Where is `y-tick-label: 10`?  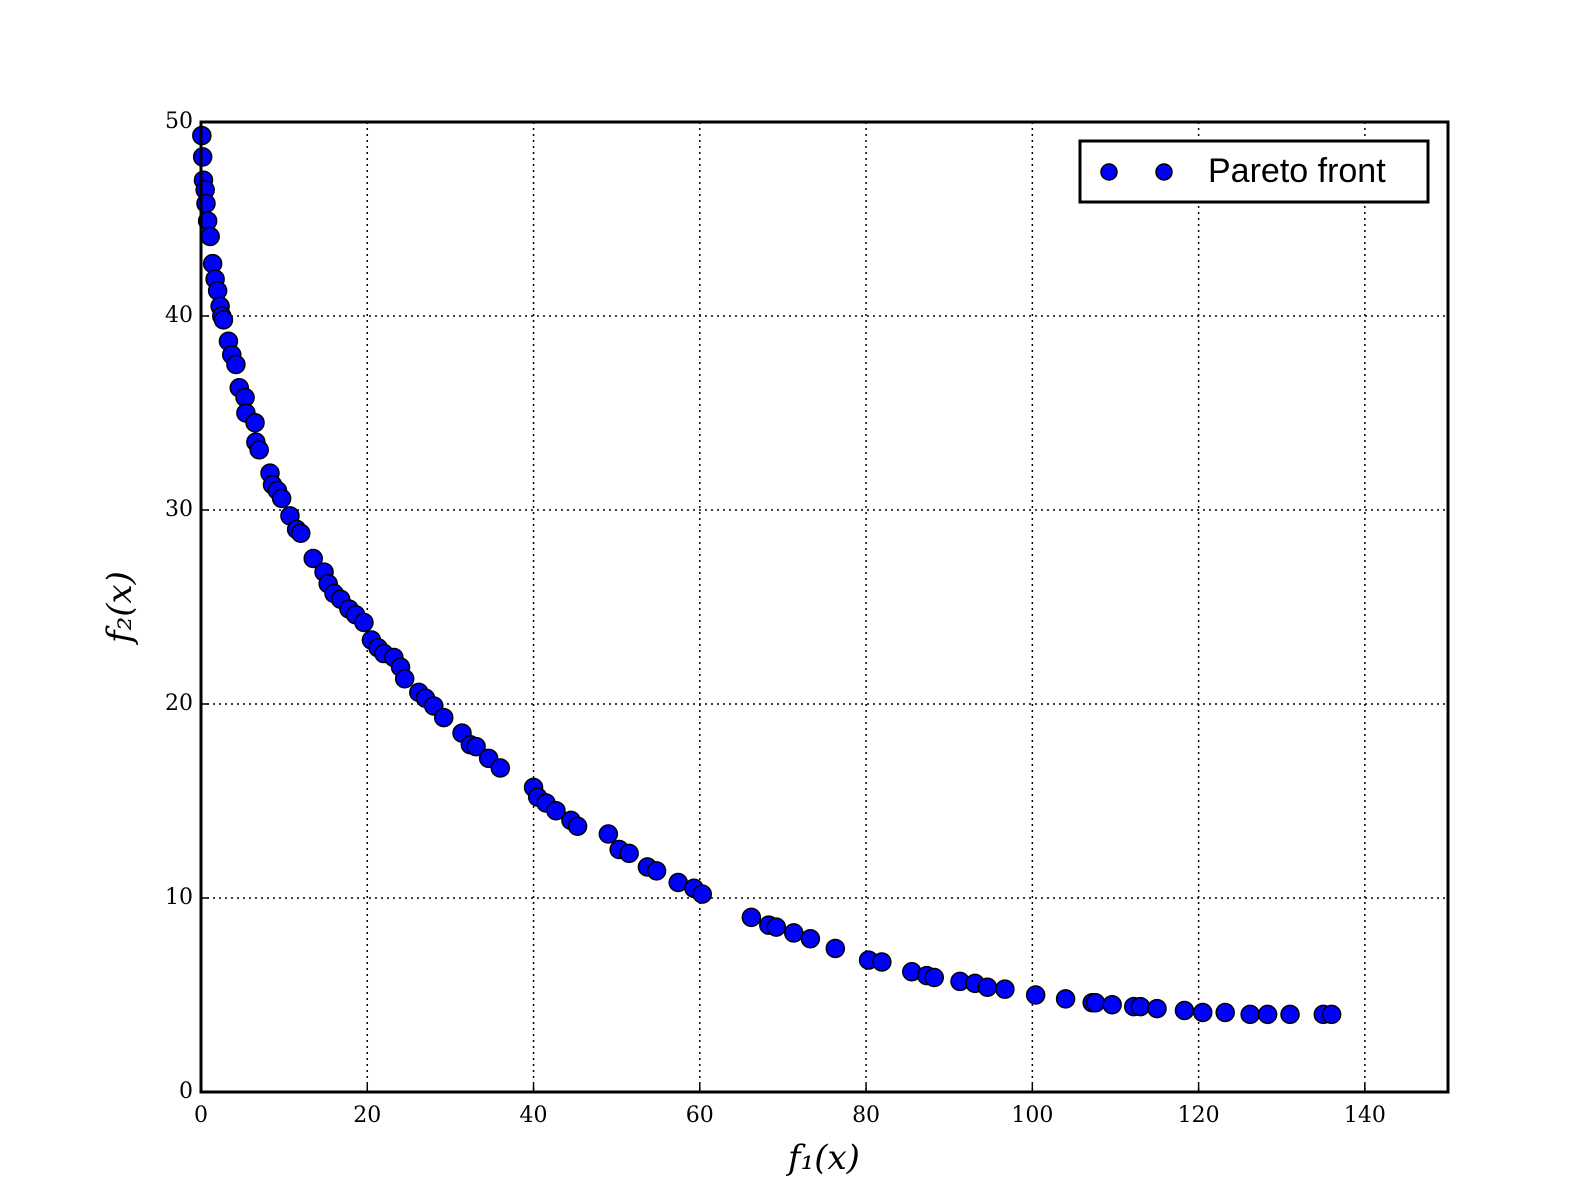
y-tick-label: 10 is located at coordinates (179, 897).